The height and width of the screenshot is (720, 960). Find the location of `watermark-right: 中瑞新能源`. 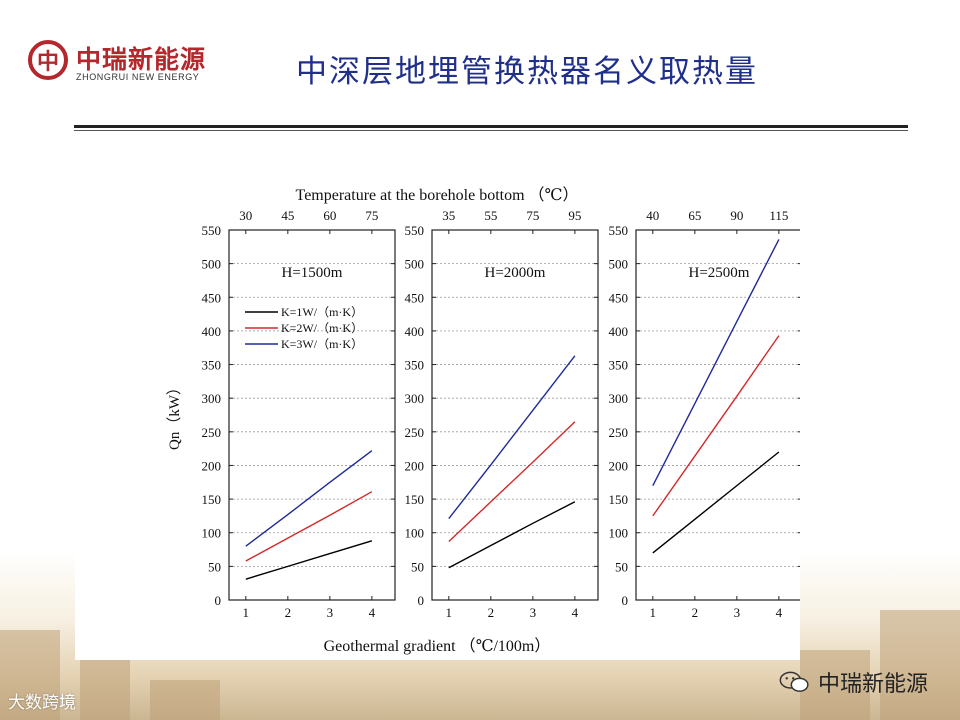

watermark-right: 中瑞新能源 is located at coordinates (853, 682).